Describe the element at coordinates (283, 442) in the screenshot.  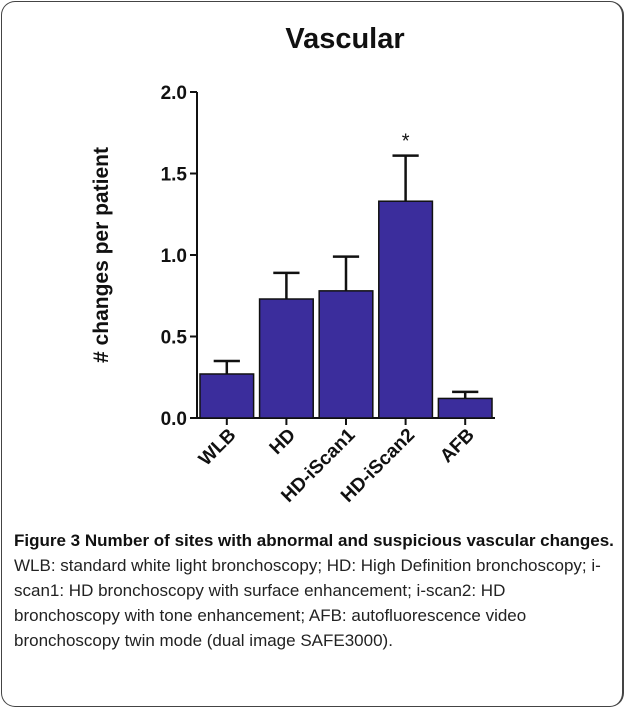
I see `x-tick-label: HD` at that location.